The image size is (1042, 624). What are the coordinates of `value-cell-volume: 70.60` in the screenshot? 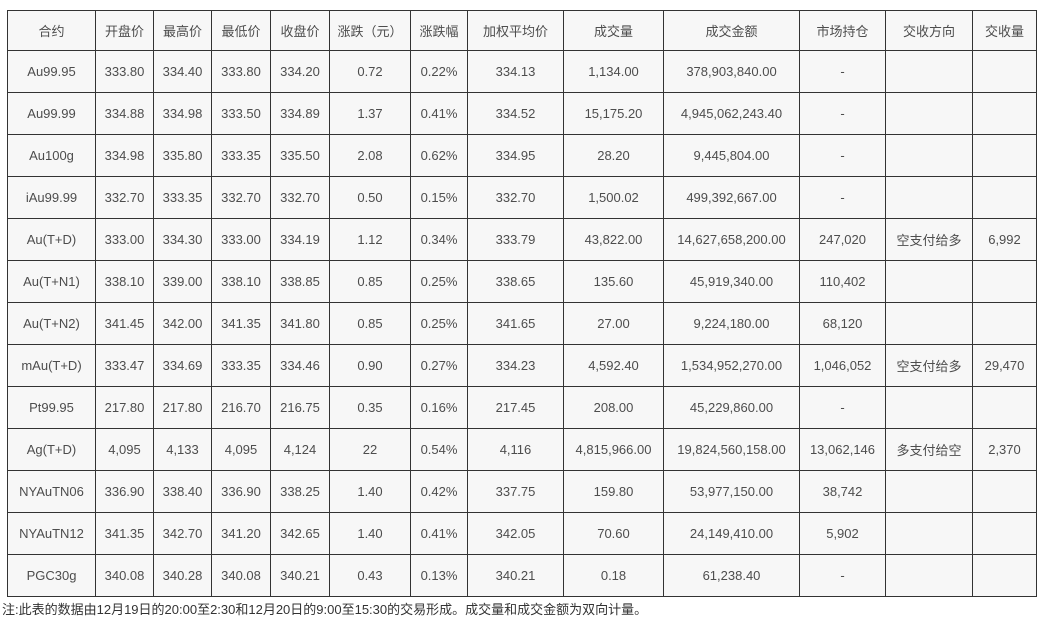 It's located at (613, 533).